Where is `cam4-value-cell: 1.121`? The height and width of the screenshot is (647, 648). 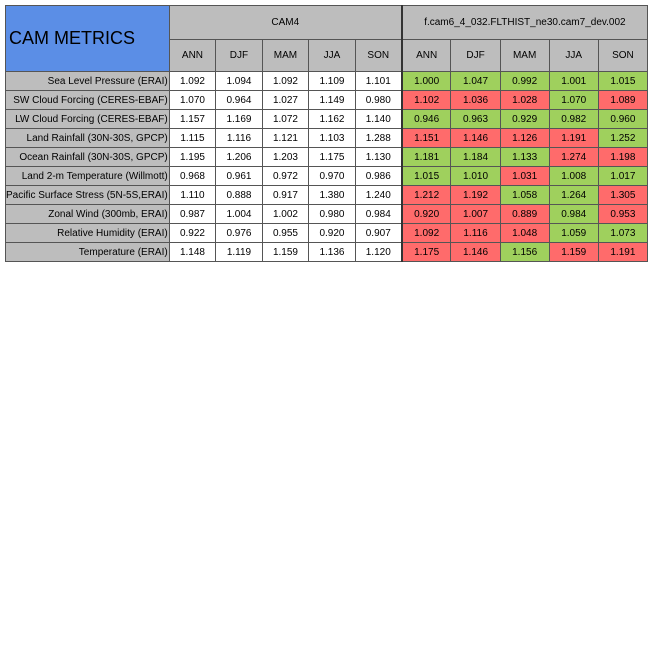
cam4-value-cell: 1.121 is located at coordinates (285, 138).